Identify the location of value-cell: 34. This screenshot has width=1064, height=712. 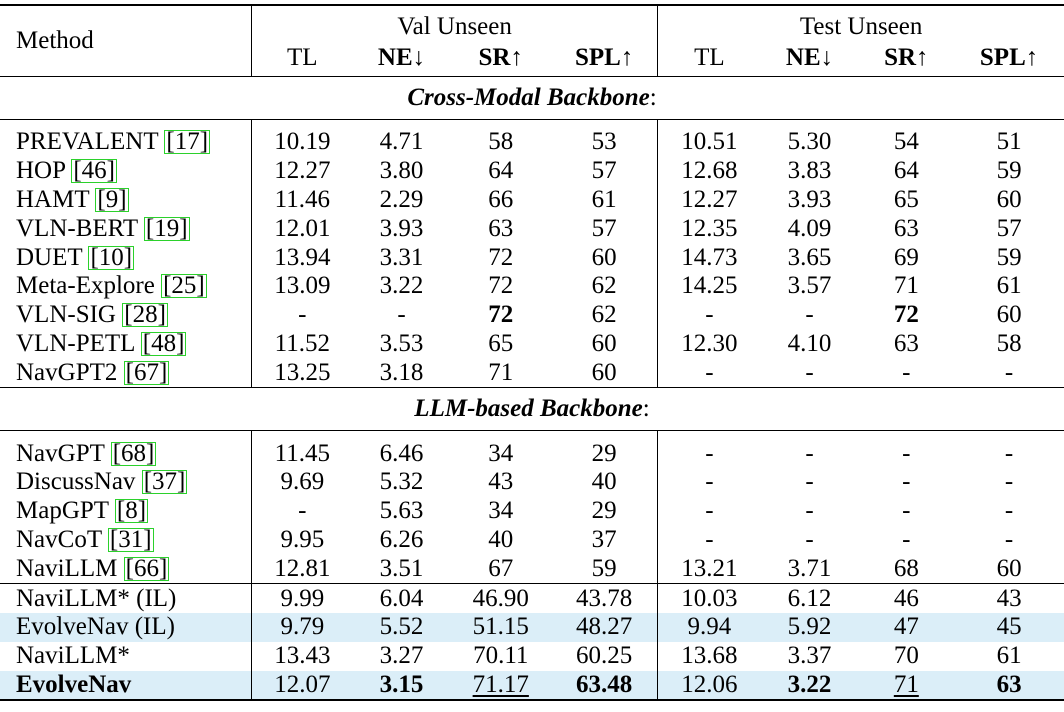
(500, 511).